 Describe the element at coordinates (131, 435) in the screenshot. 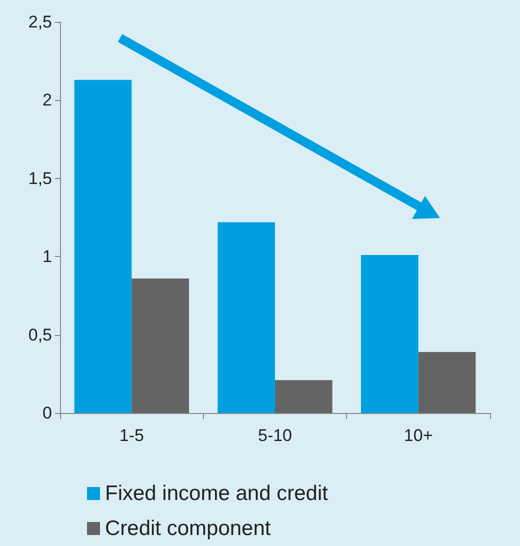

I see `x-tick-label: 1-5` at that location.